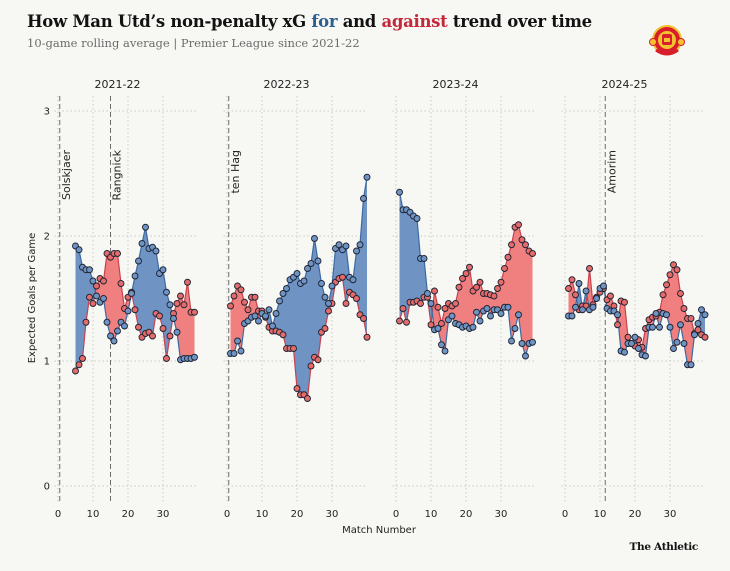 The height and width of the screenshot is (571, 730). I want to click on manager-label: ten Hag, so click(235, 172).